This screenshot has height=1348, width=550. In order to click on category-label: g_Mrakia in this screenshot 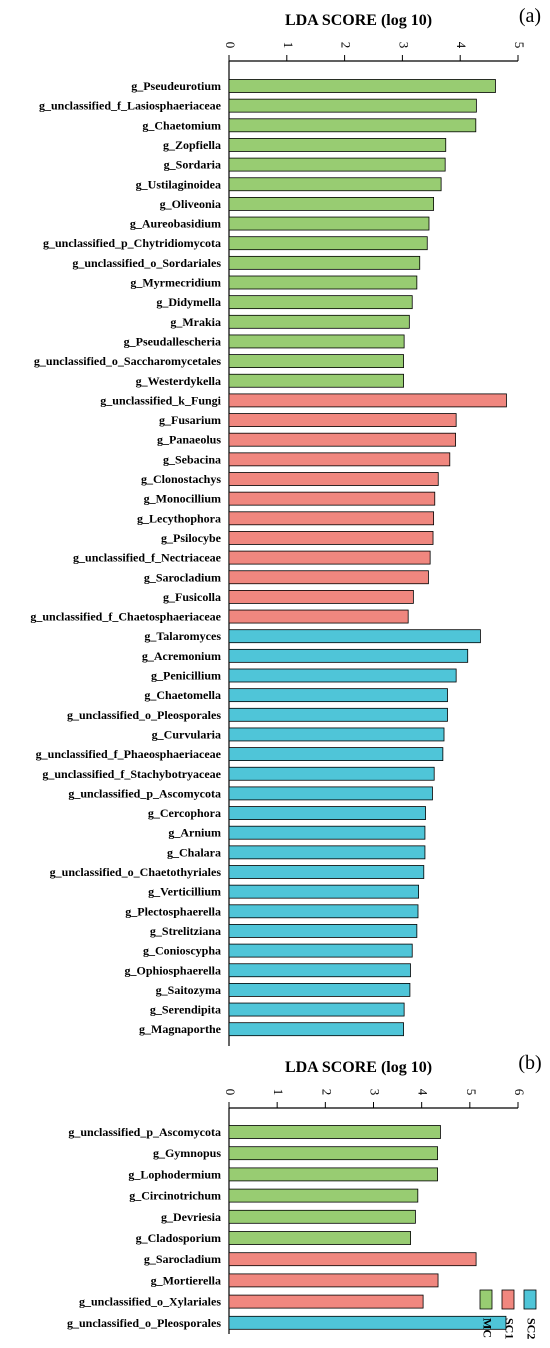, I will do `click(195, 322)`.